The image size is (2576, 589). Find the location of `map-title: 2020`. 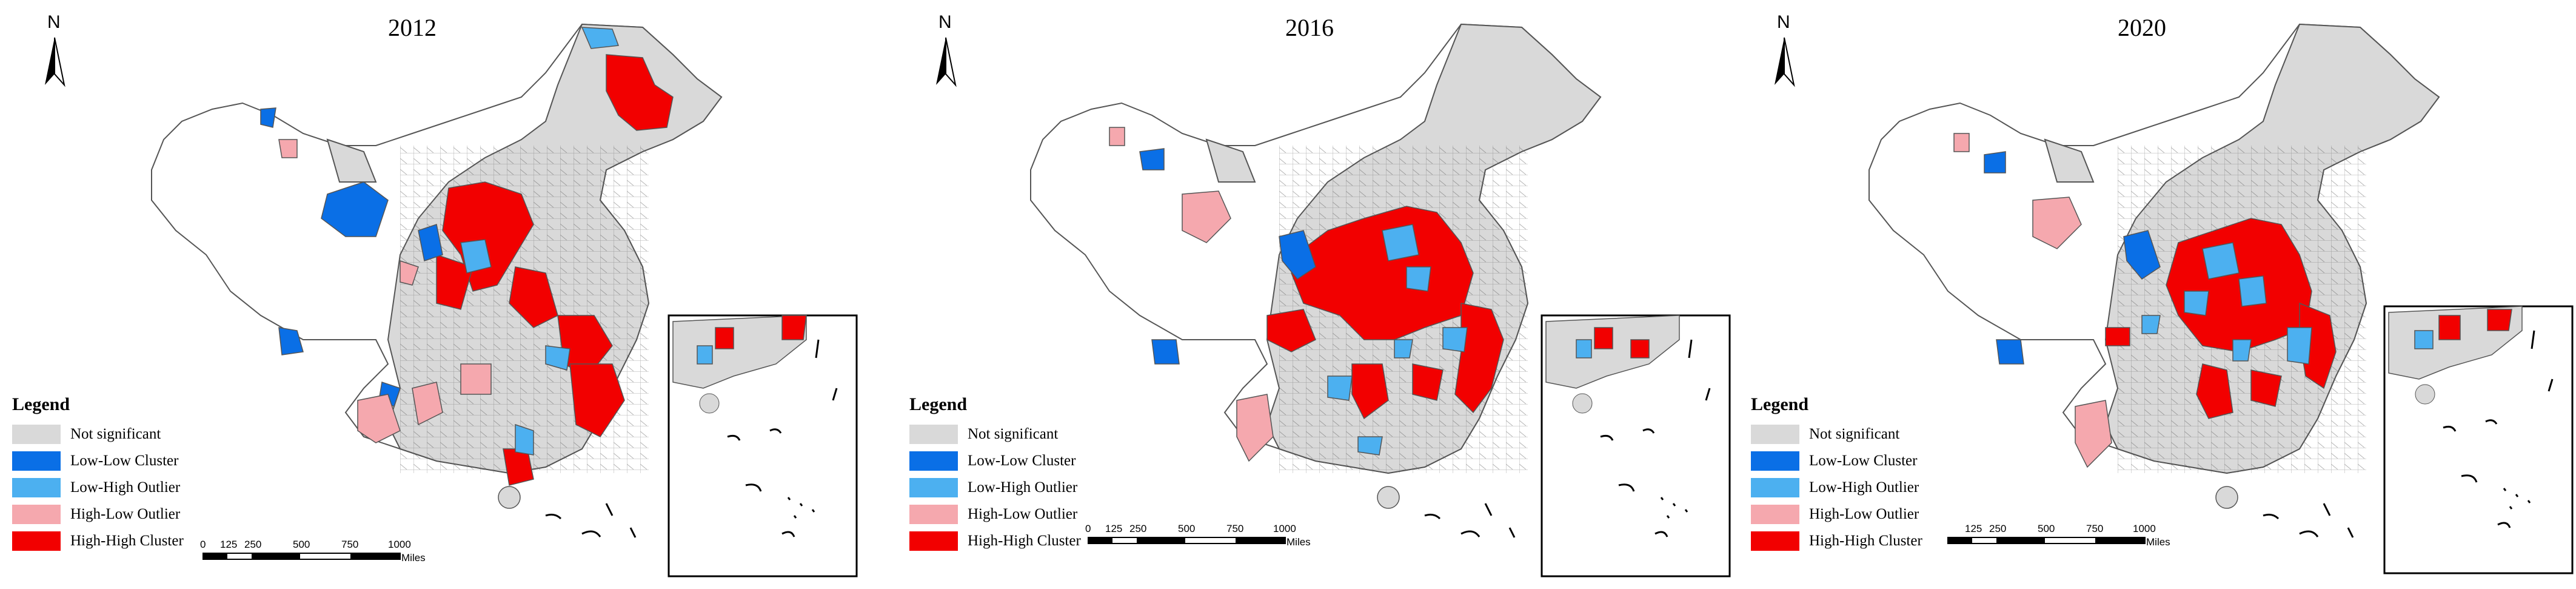

map-title: 2020 is located at coordinates (2142, 27).